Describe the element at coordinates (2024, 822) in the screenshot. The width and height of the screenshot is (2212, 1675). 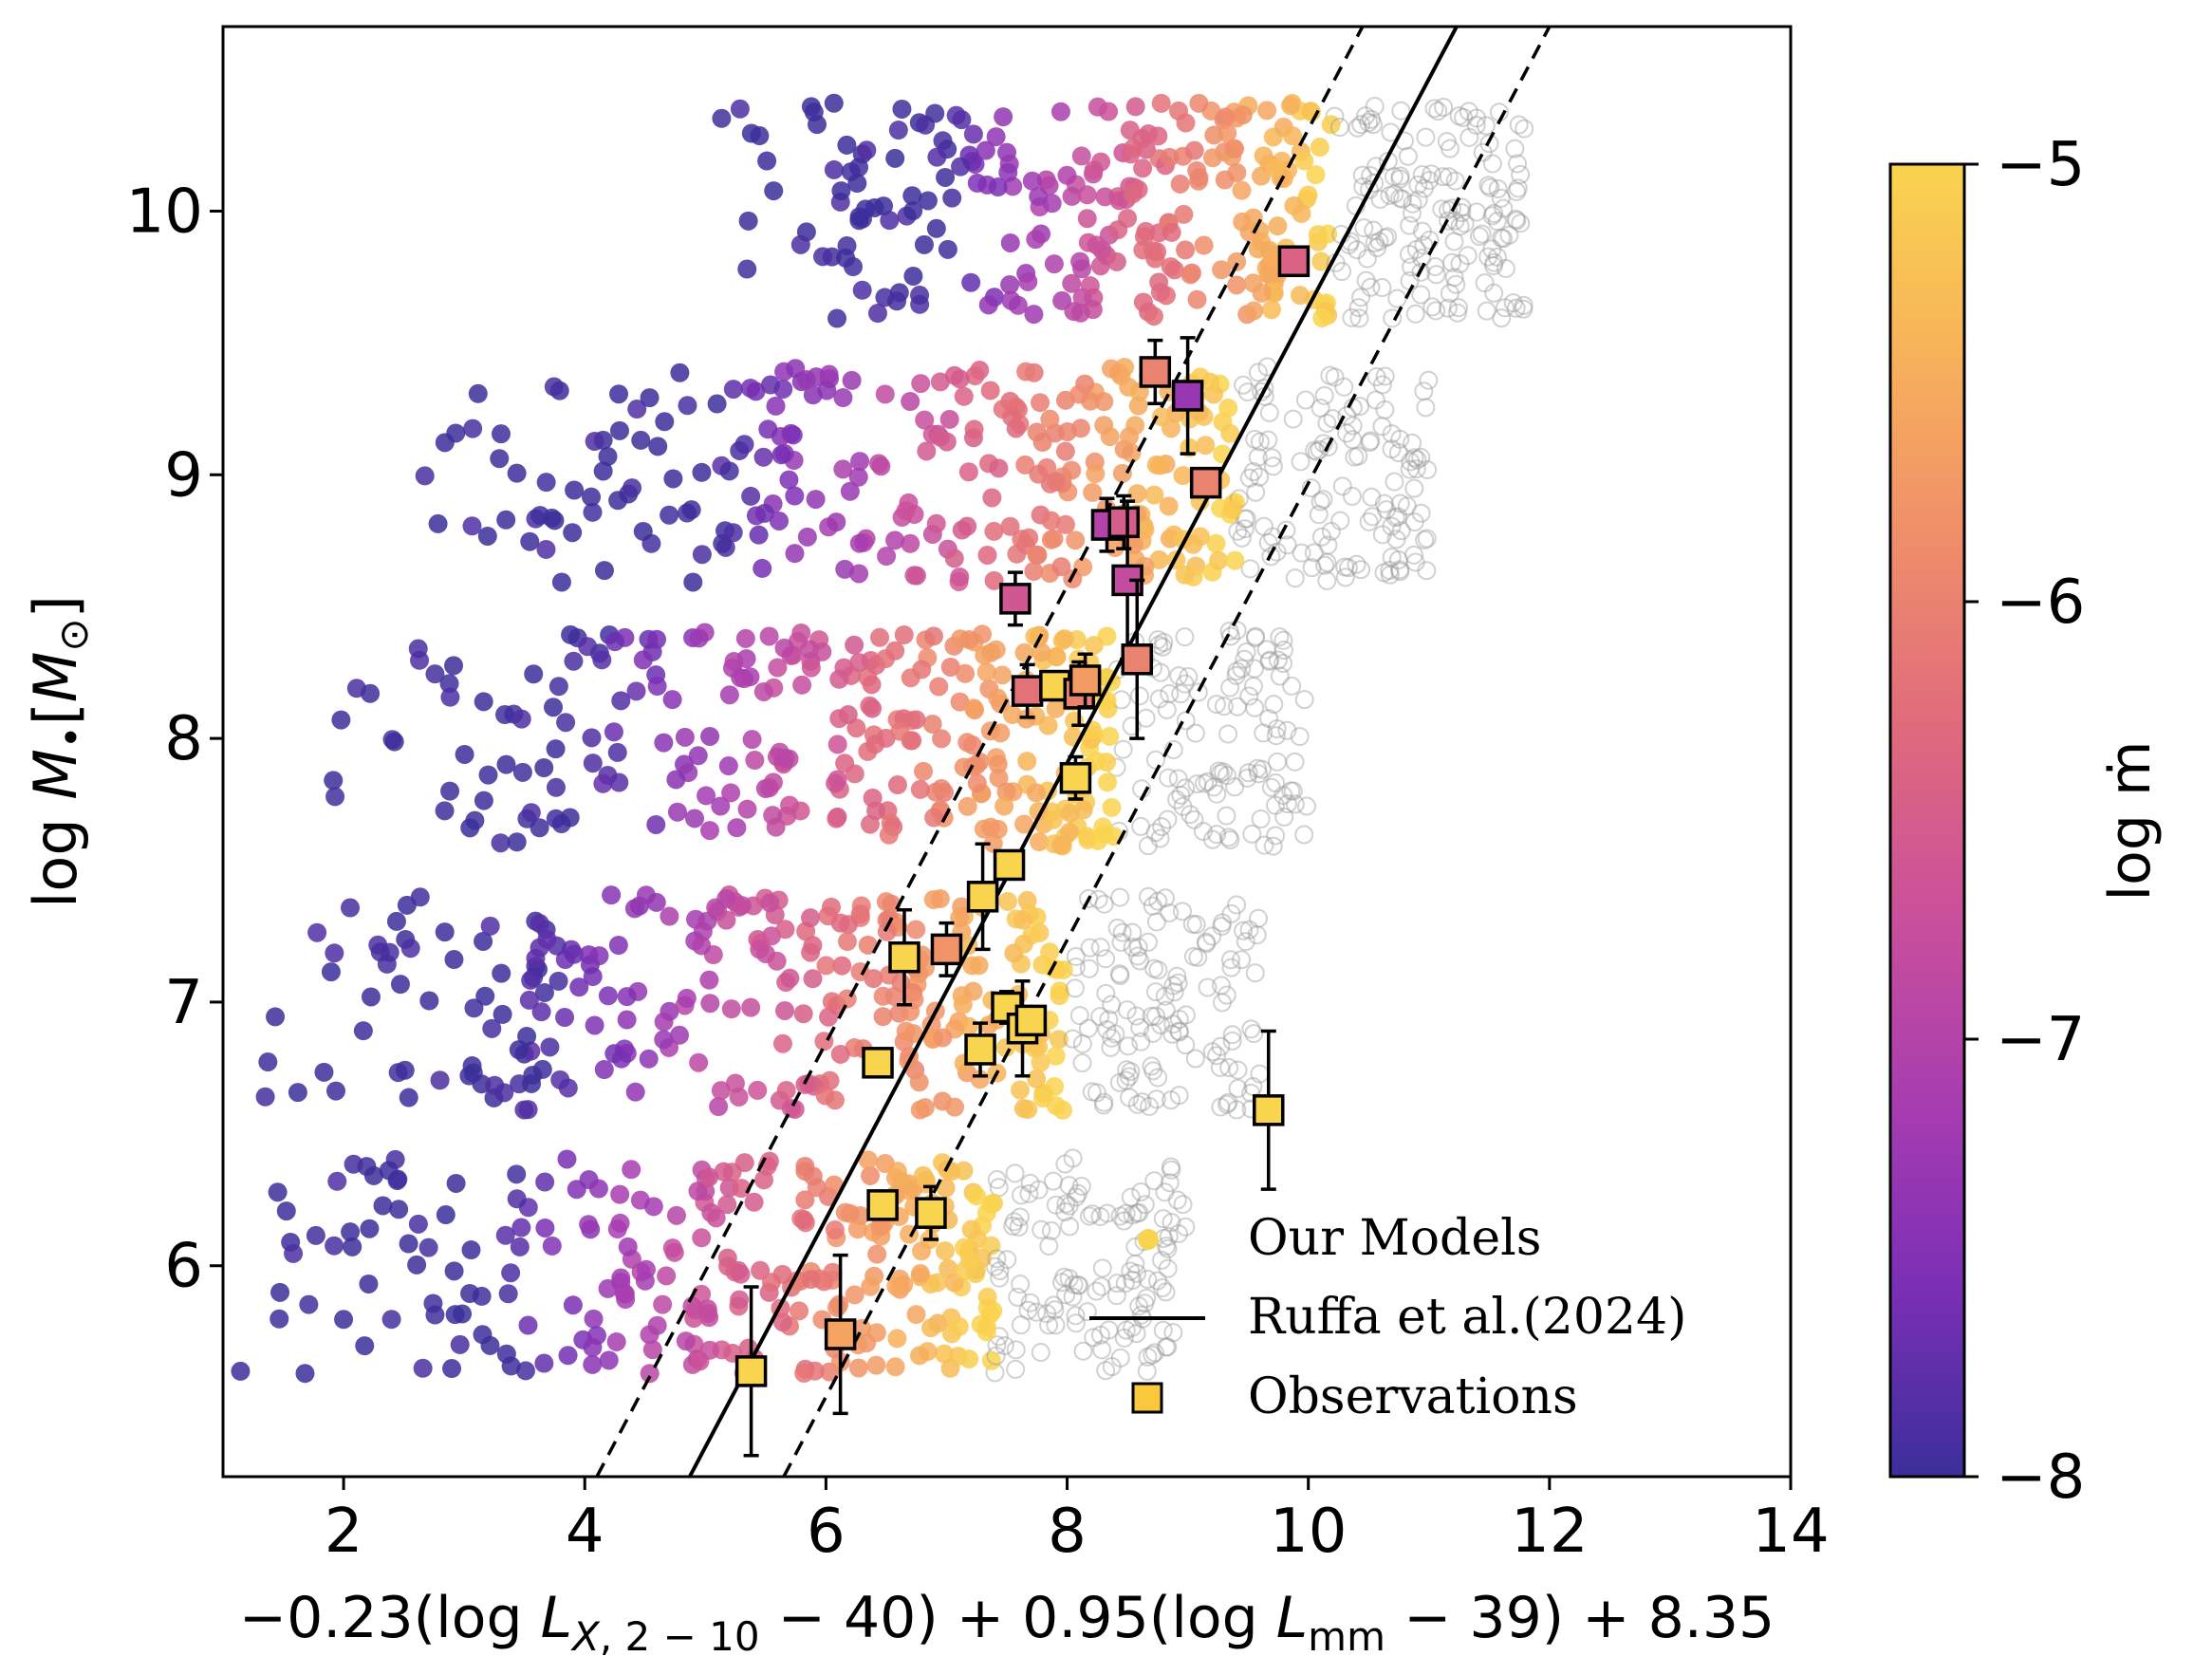
I see `colorbar-ticks: −5 −6 −7 −8` at that location.